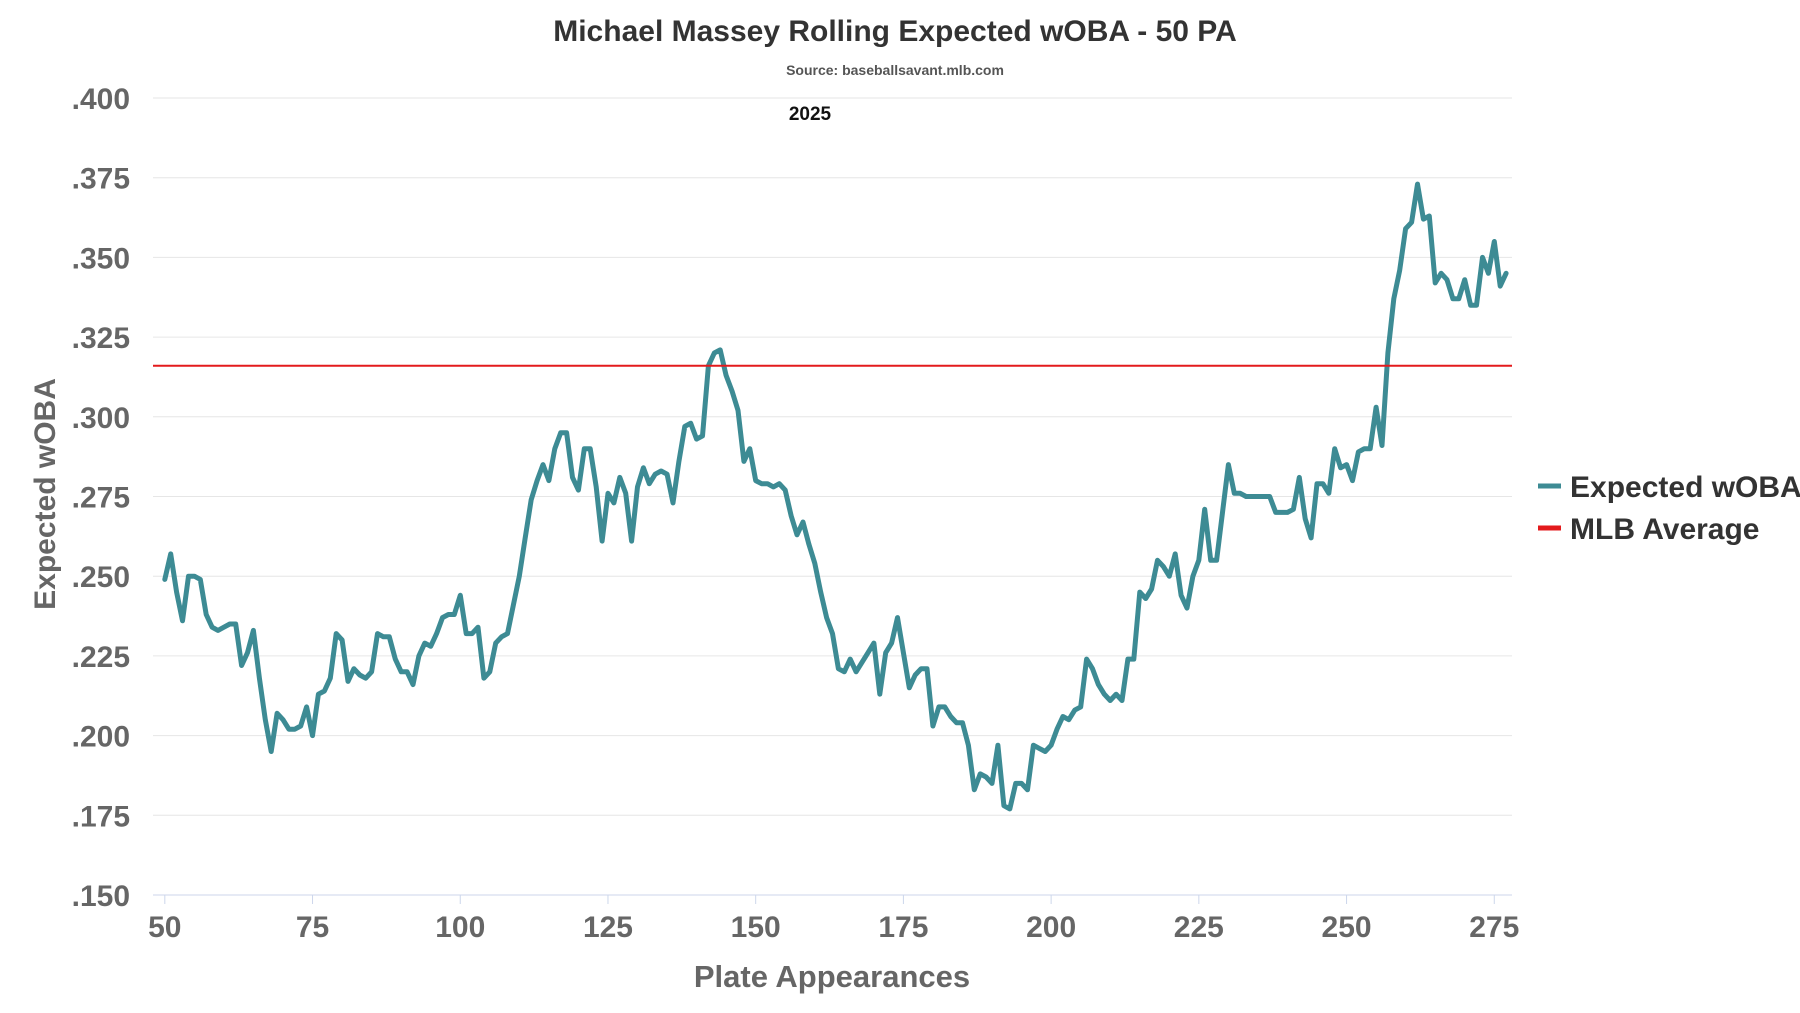 The width and height of the screenshot is (1800, 1013). Describe the element at coordinates (1669, 508) in the screenshot. I see `legend: Expected wOBA MLB Average` at that location.